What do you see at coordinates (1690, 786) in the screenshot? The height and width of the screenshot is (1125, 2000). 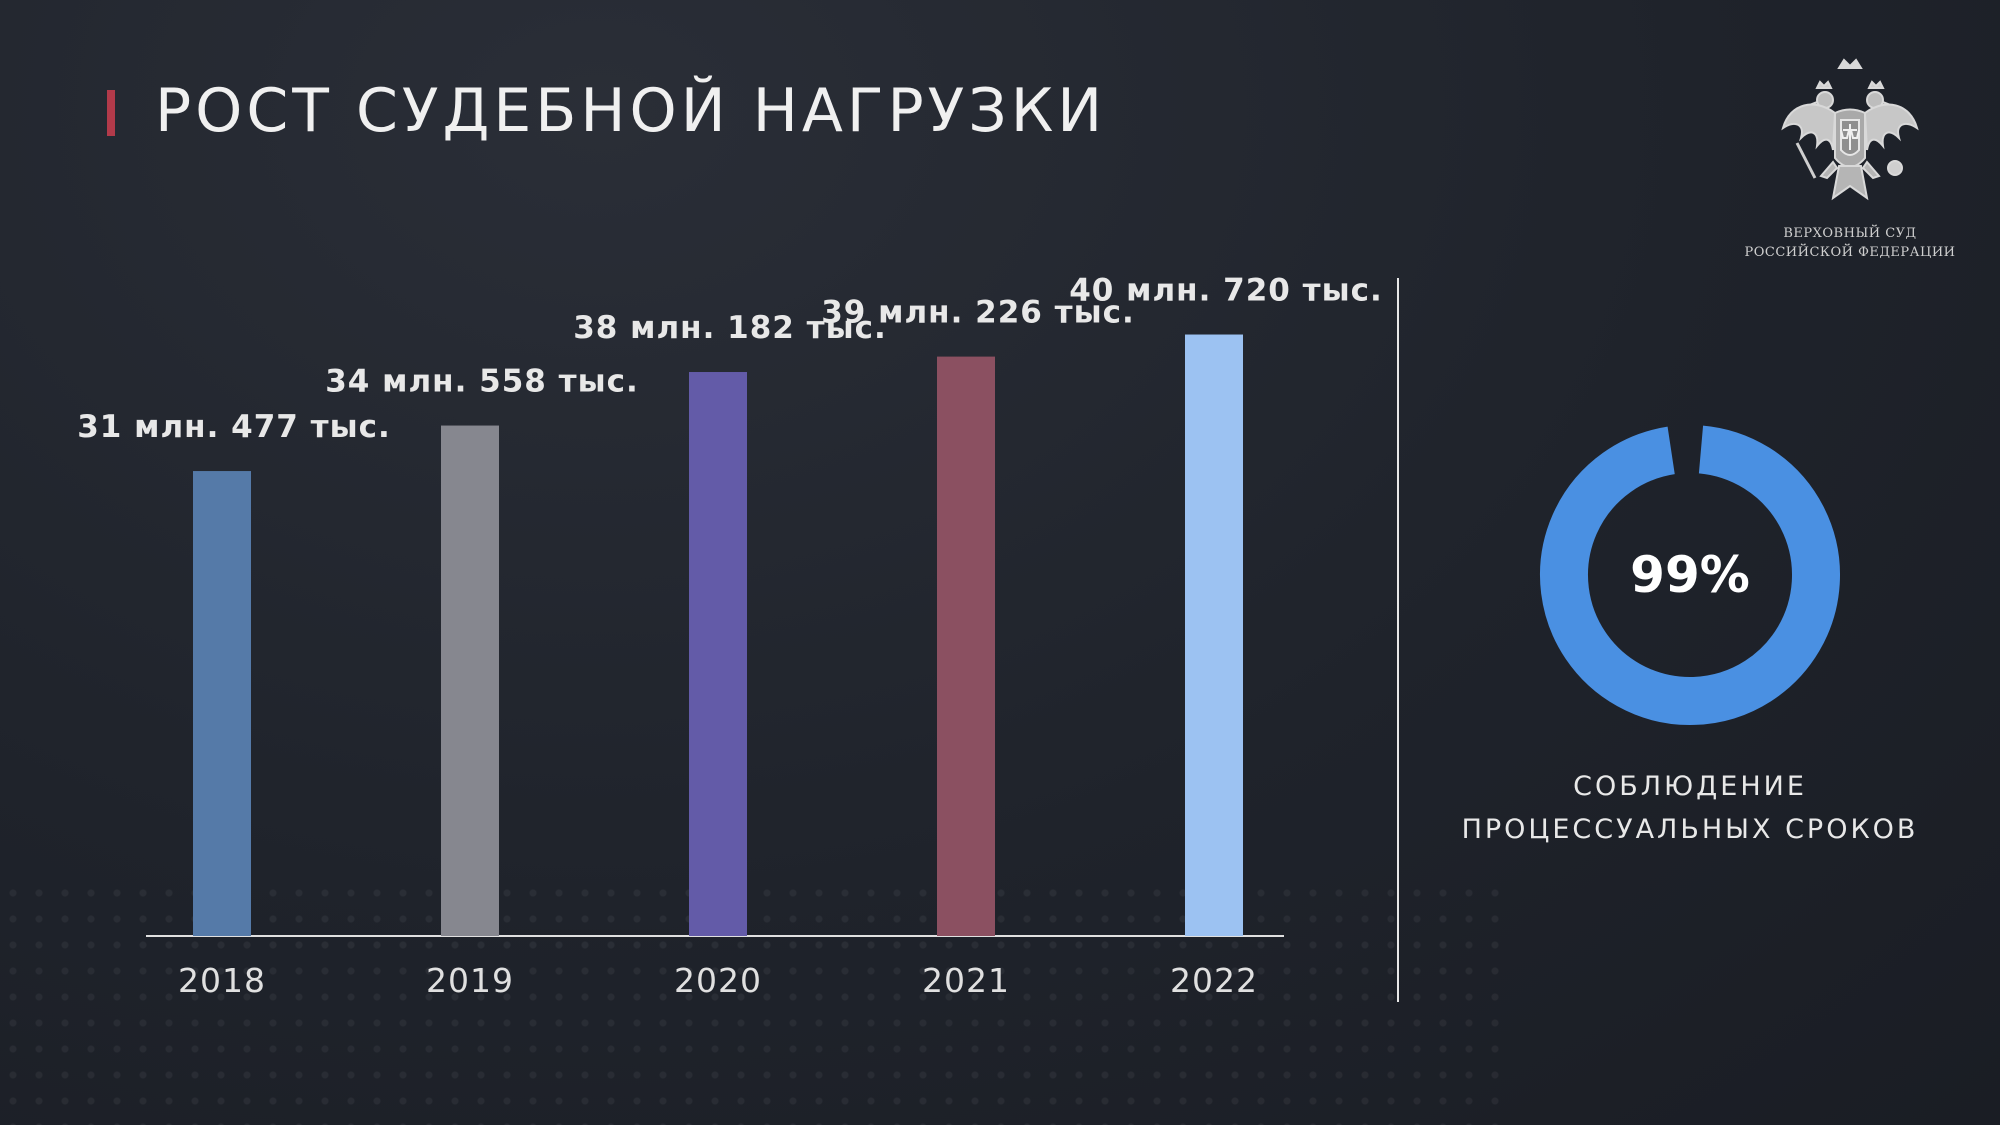 I see `donut-caption-line1: СОБЛЮДЕНИЕ` at bounding box center [1690, 786].